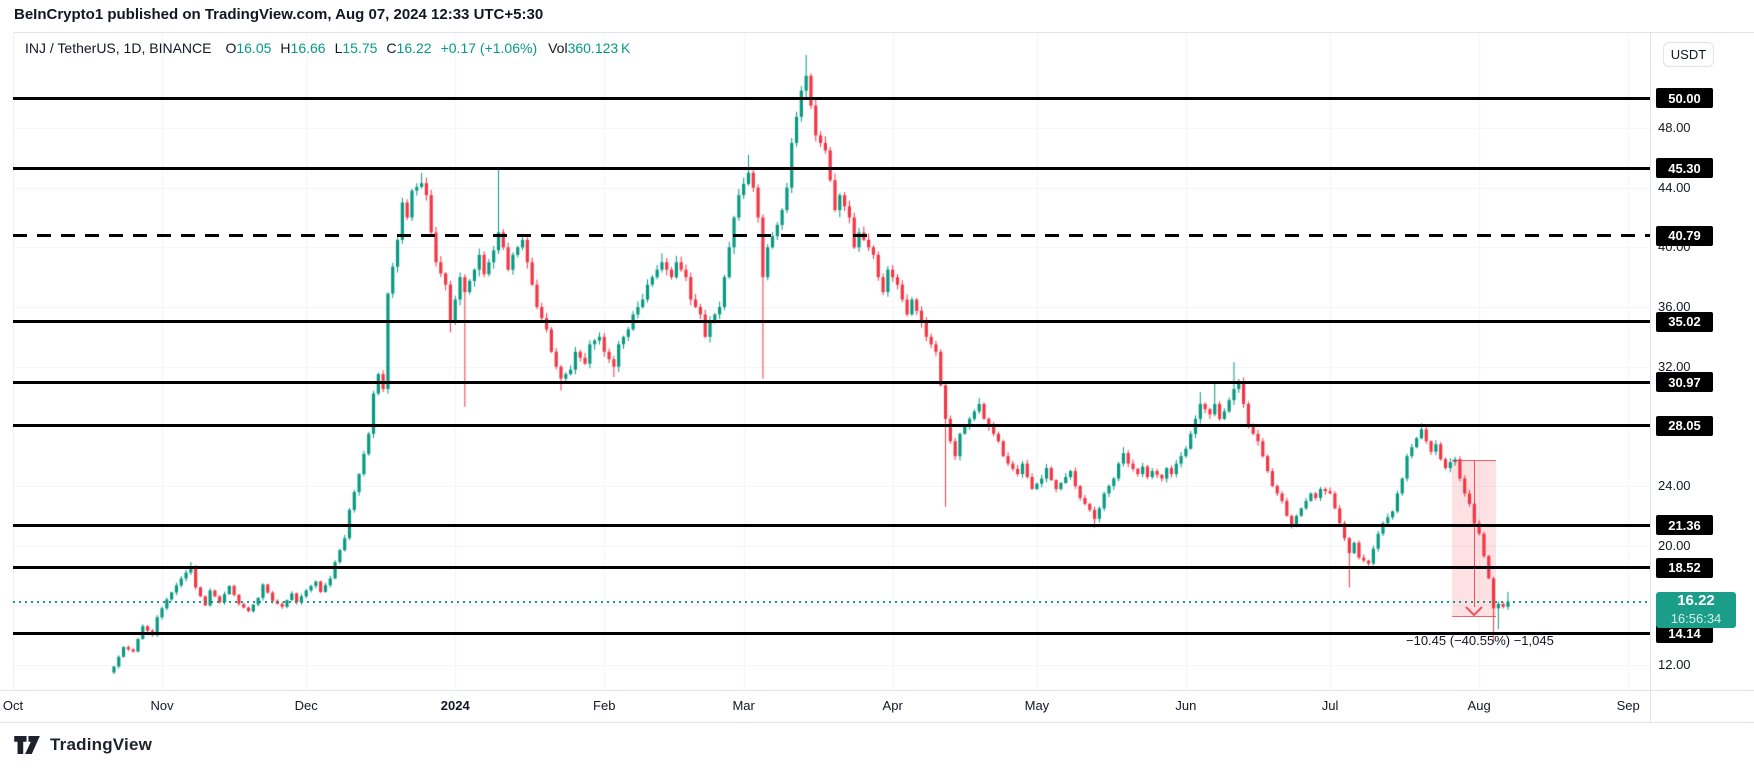 The image size is (1754, 768). Describe the element at coordinates (27, 744) in the screenshot. I see `tradingview-logo-icon` at that location.